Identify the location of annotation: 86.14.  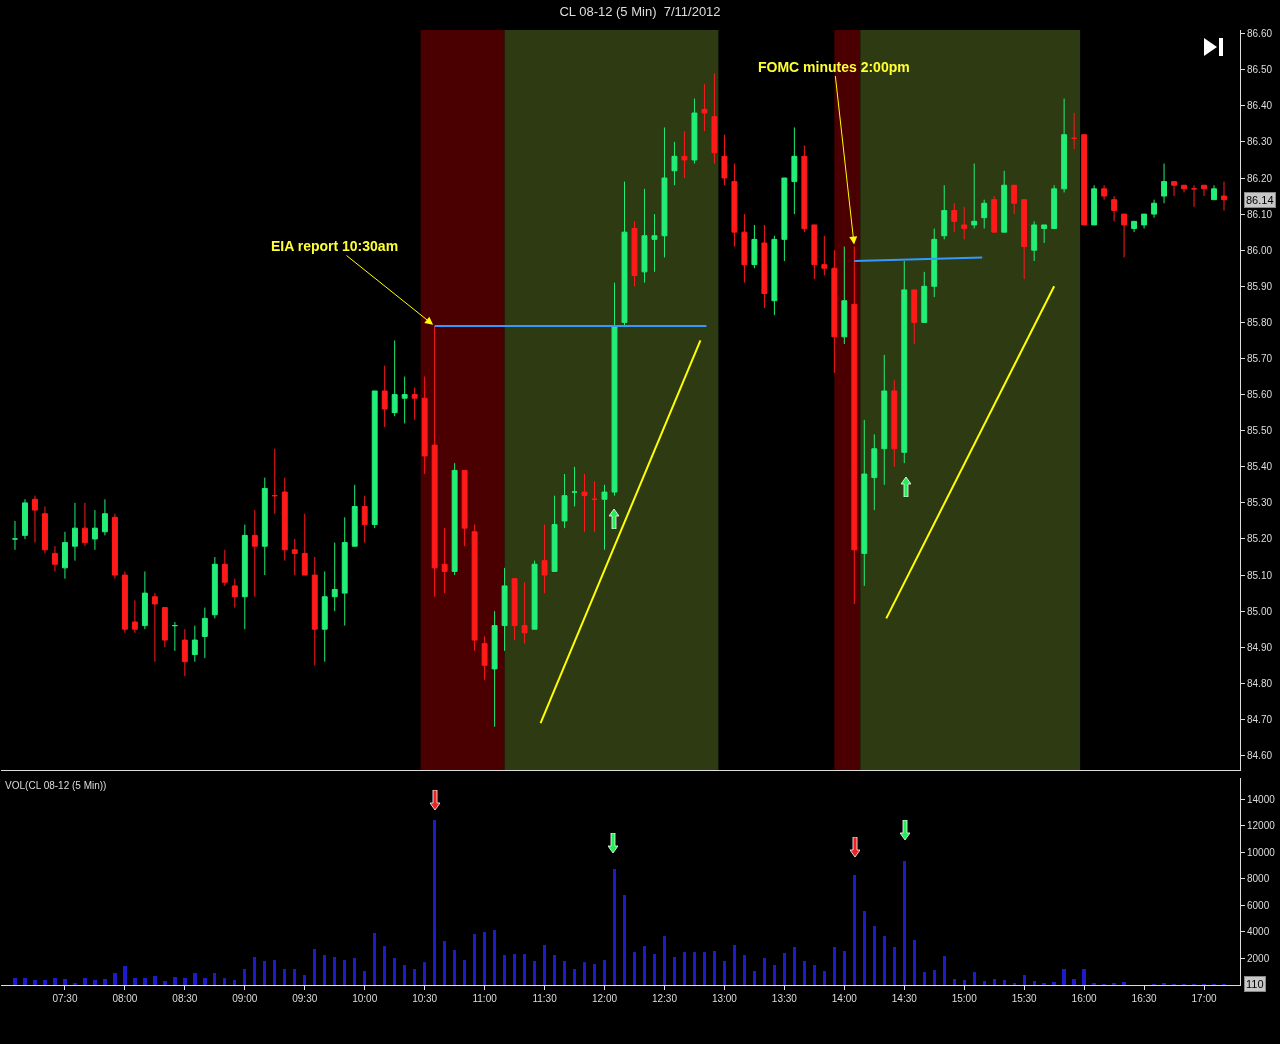
(1260, 200).